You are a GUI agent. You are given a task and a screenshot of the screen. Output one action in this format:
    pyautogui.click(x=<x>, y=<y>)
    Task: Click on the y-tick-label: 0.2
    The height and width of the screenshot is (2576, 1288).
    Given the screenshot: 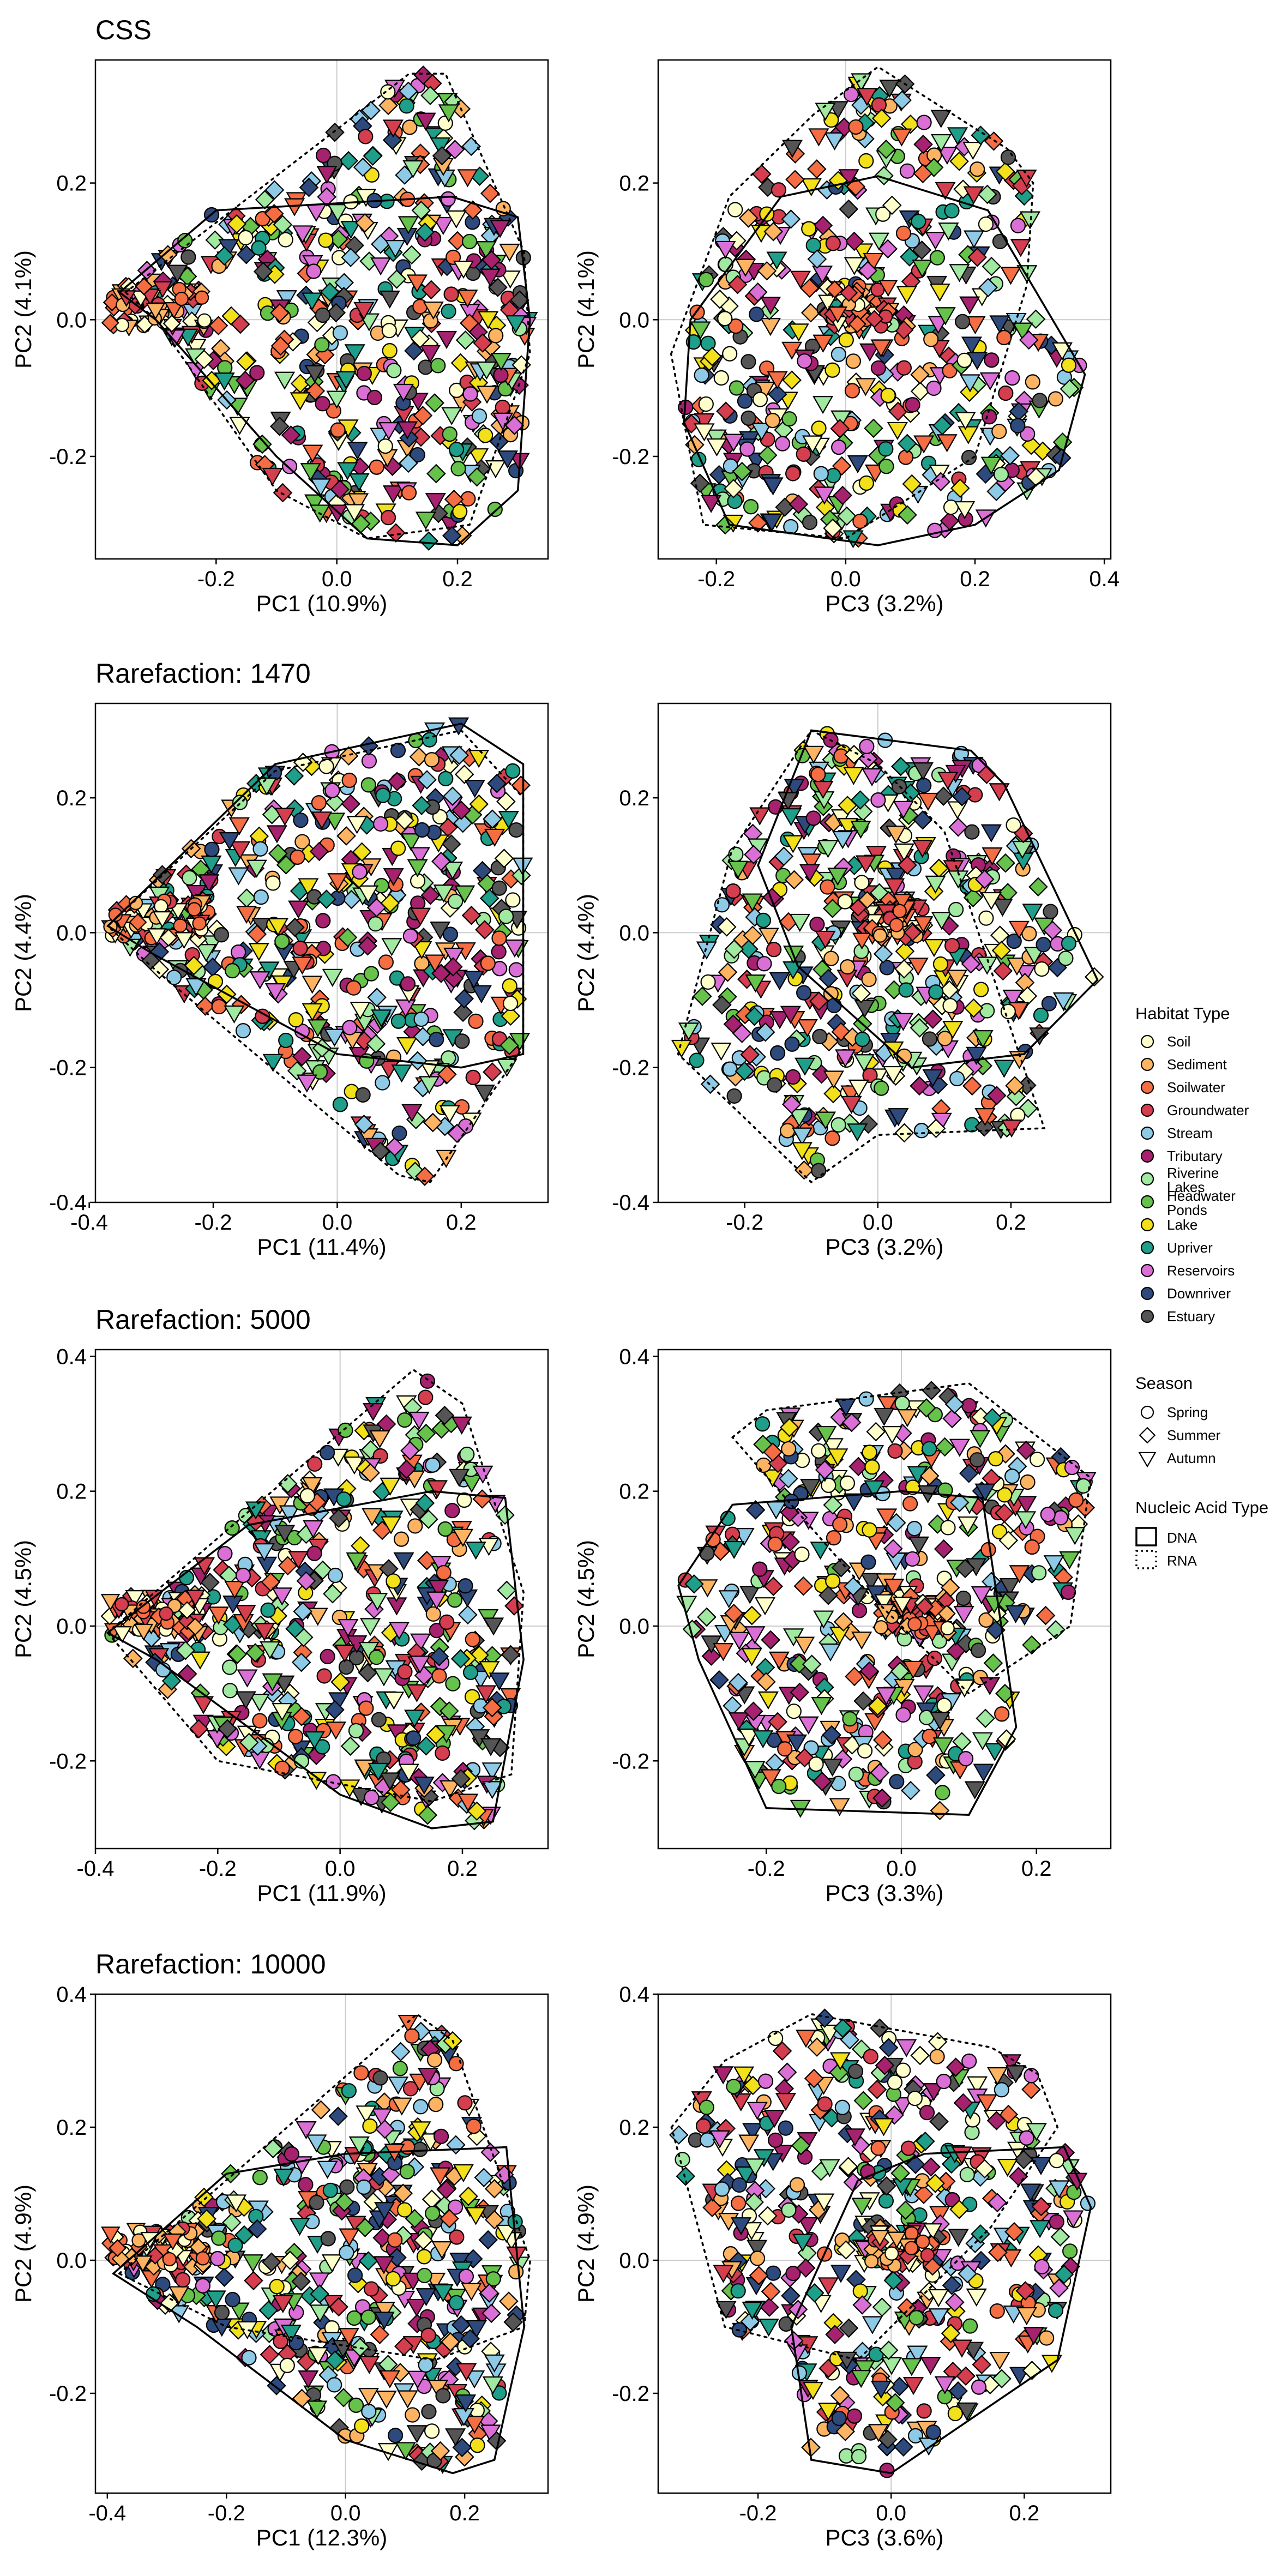 What is the action you would take?
    pyautogui.click(x=71, y=2128)
    